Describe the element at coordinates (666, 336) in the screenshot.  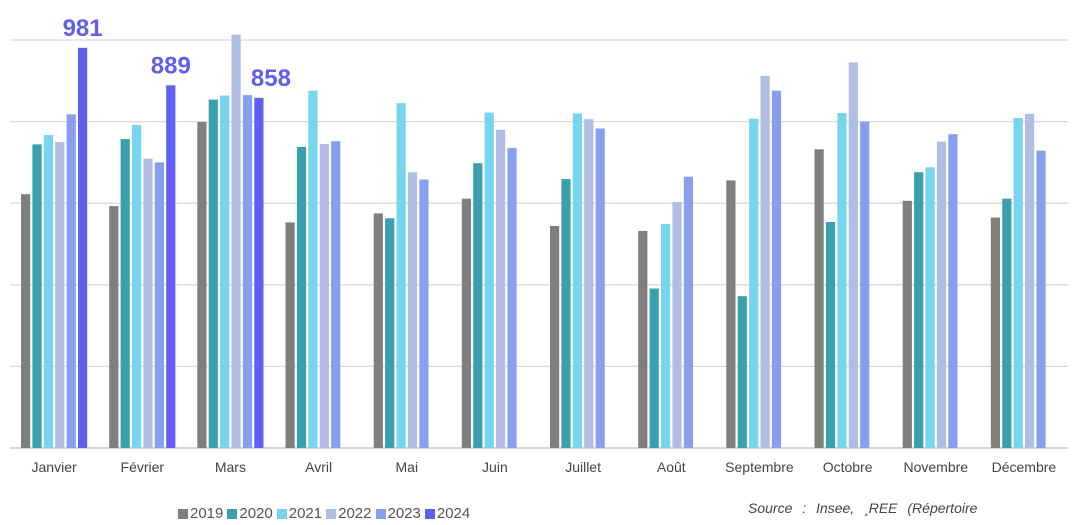
I see `bar-2021-Août` at that location.